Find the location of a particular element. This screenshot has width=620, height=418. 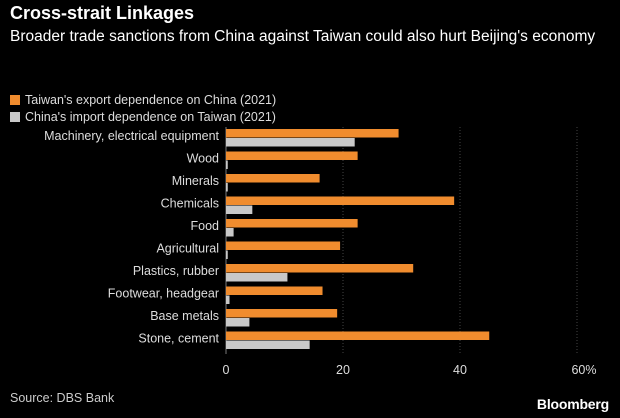

category-label: Stone, cement is located at coordinates (178, 339).